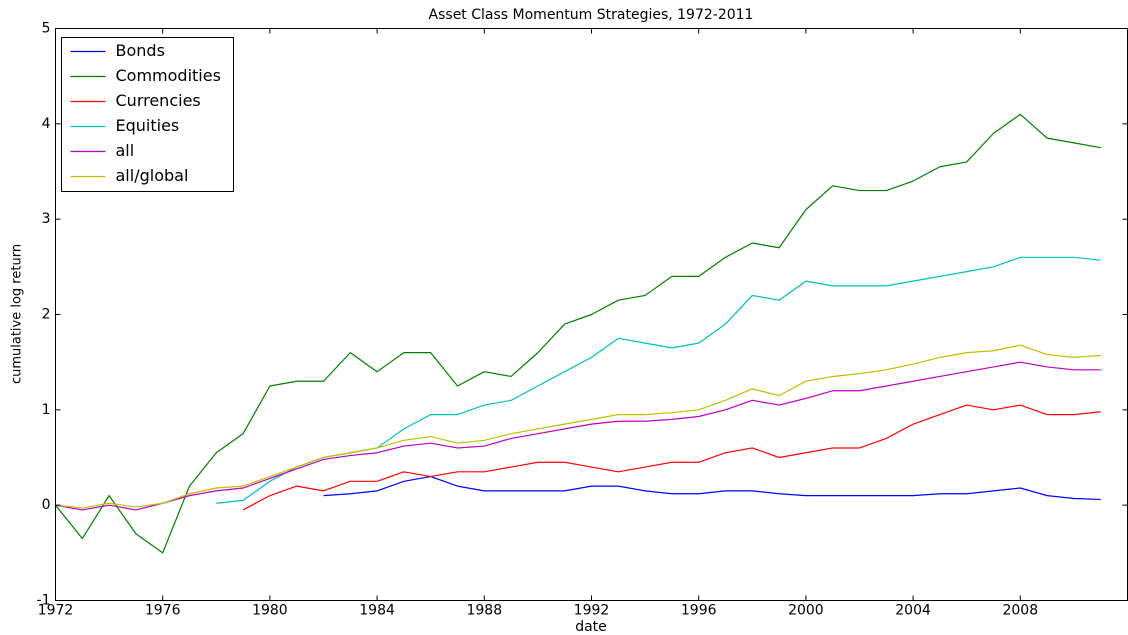 The height and width of the screenshot is (635, 1128). What do you see at coordinates (140, 50) in the screenshot?
I see `legend-label: Bonds` at bounding box center [140, 50].